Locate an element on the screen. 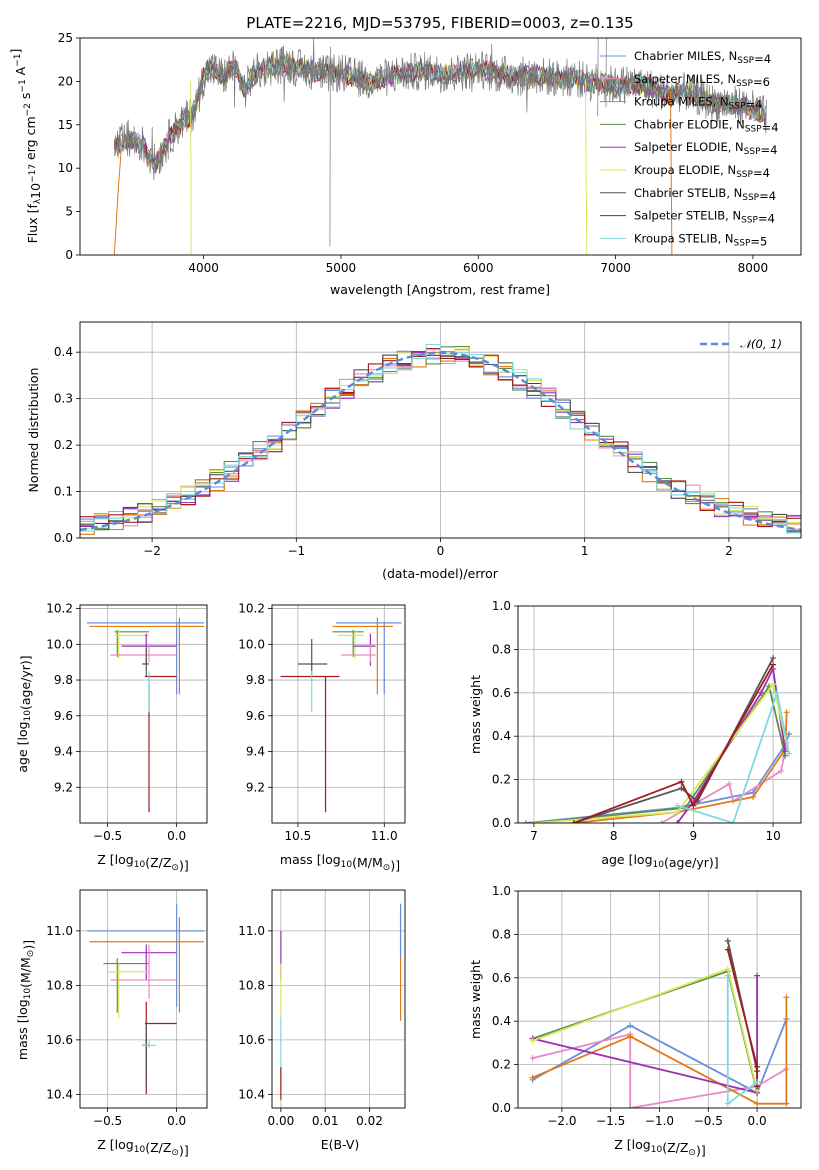 Image resolution: width=819 pixels, height=1170 pixels. x-tick-label: 0.01 is located at coordinates (325, 1121).